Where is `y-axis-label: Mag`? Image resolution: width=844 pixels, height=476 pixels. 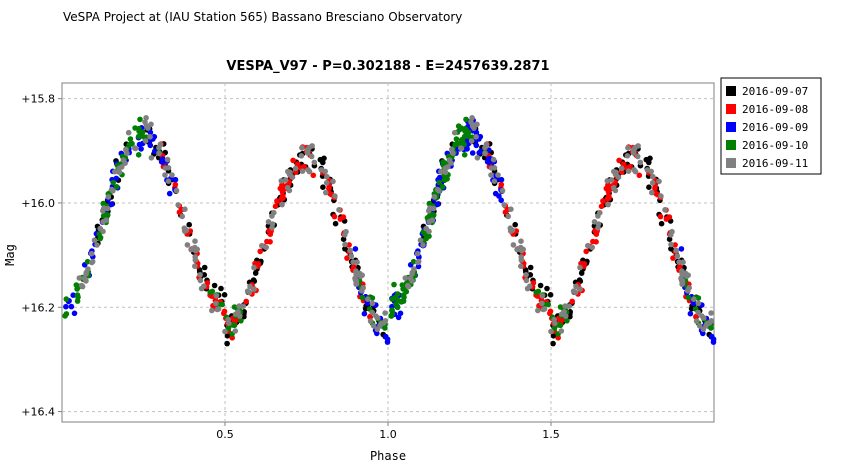
y-axis-label: Mag is located at coordinates (10, 255).